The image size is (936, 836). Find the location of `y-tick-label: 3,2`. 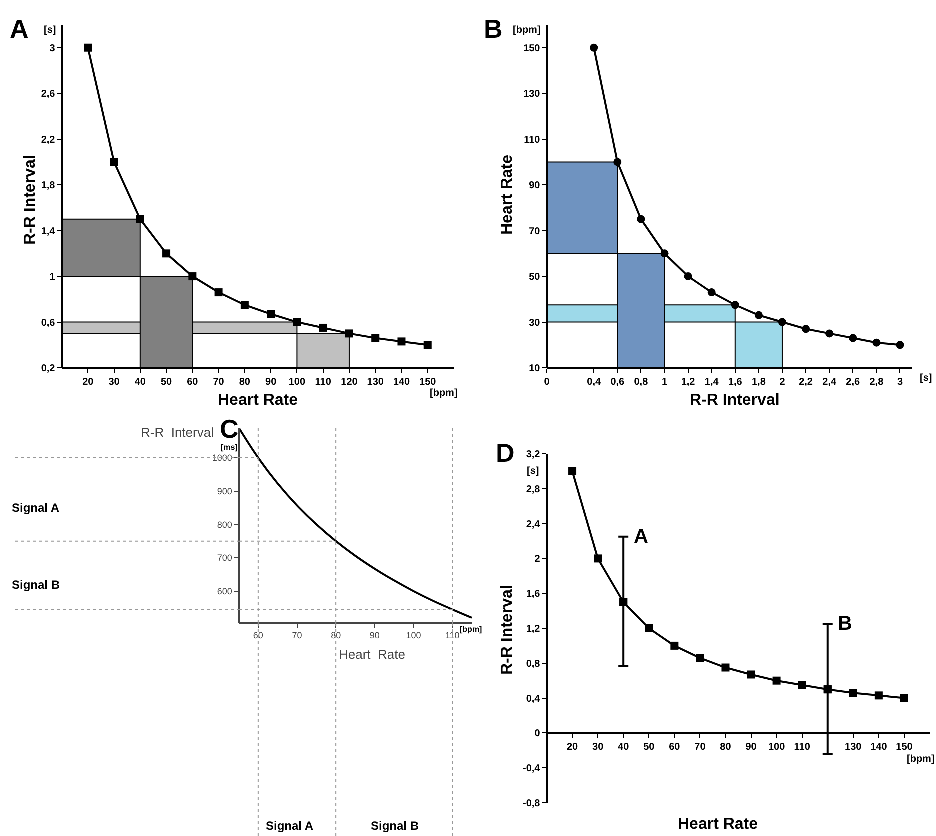

y-tick-label: 3,2 is located at coordinates (533, 455).